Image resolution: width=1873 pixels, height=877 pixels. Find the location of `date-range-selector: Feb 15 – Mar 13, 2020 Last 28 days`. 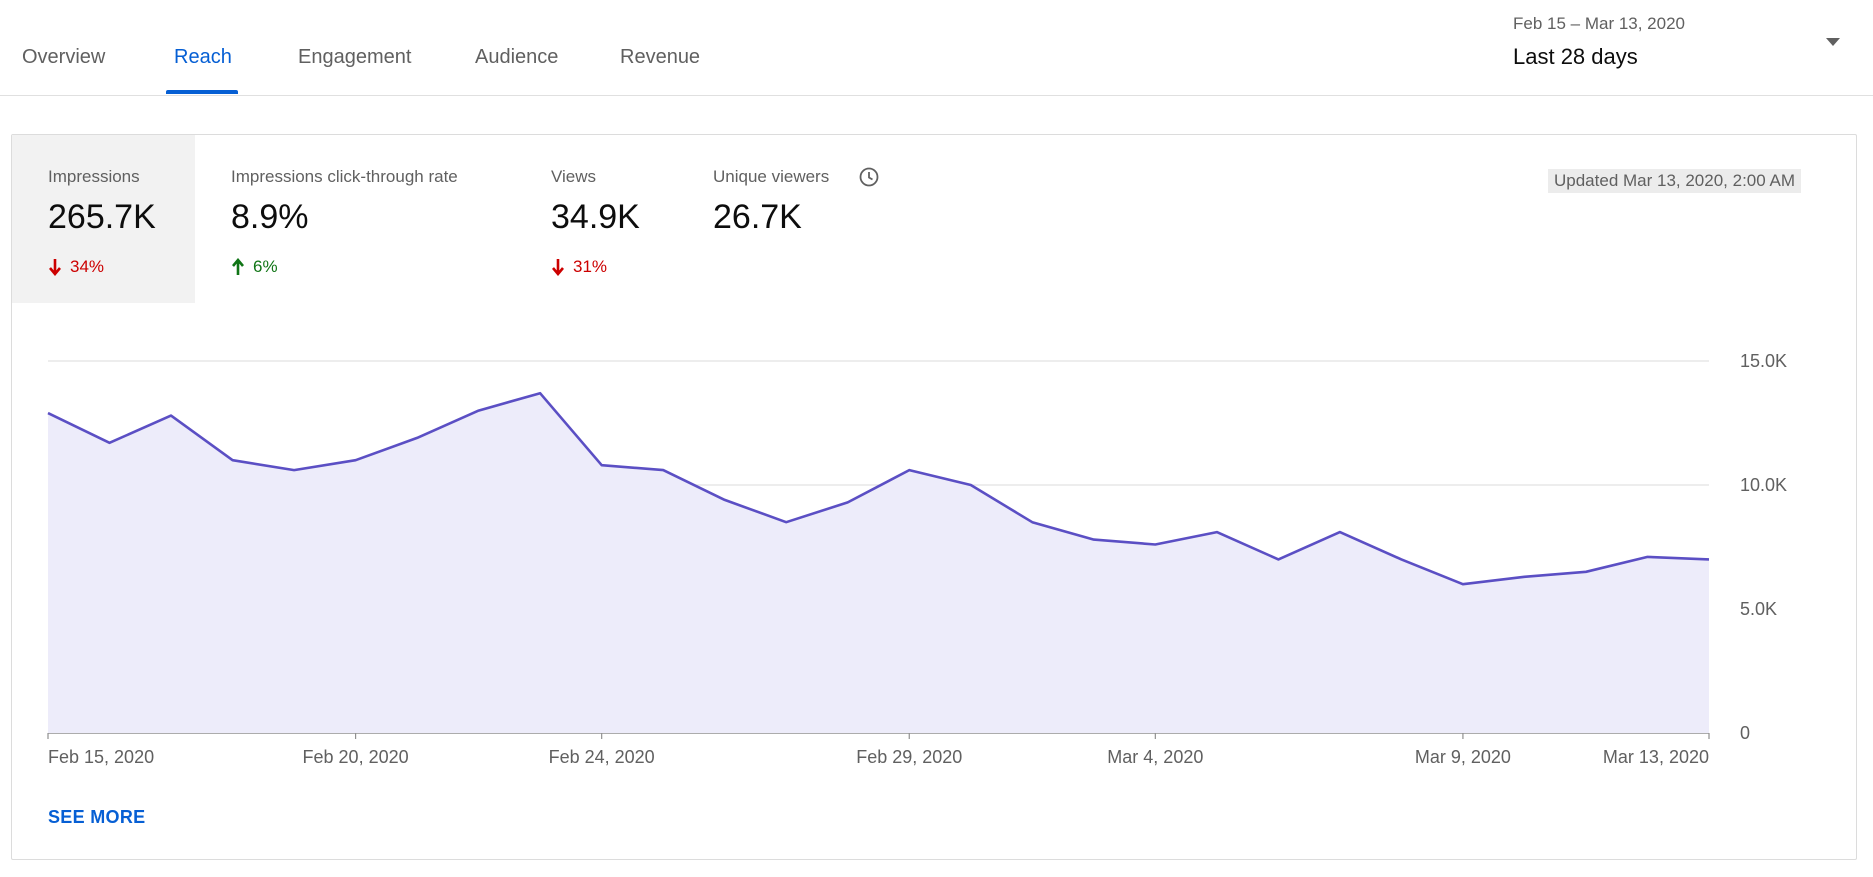

date-range-selector: Feb 15 – Mar 13, 2020 Last 28 days is located at coordinates (1682, 43).